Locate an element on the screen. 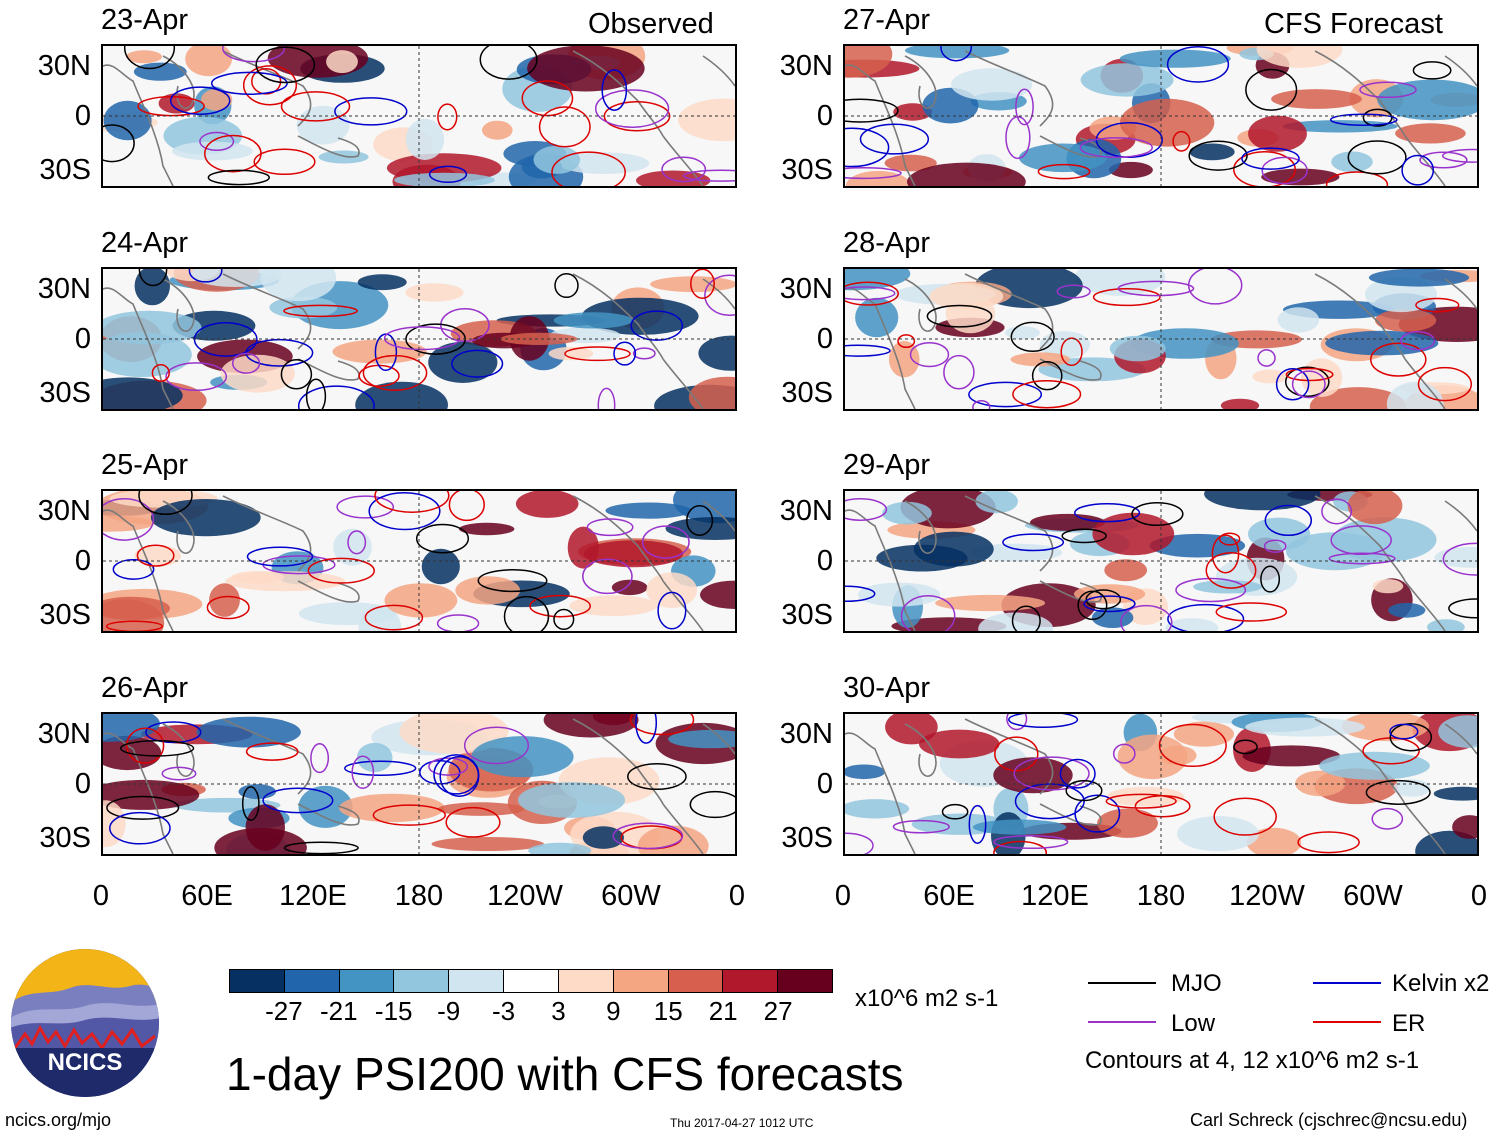  legend-low-line is located at coordinates (1122, 1022).